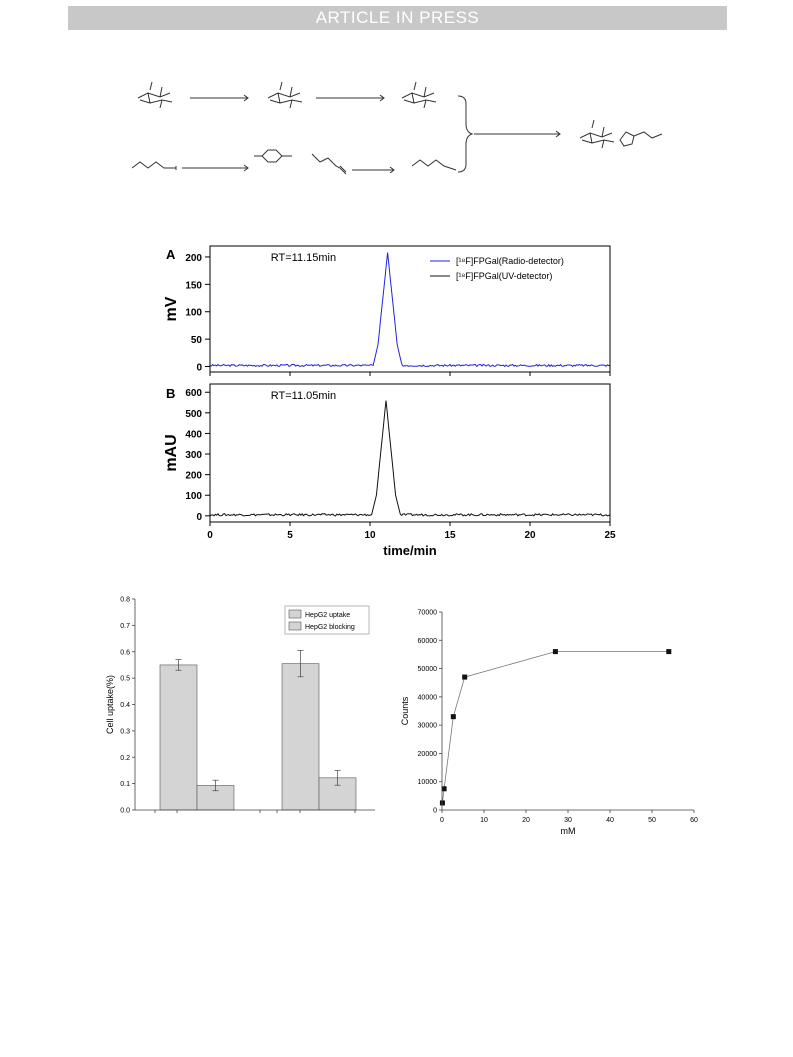 The width and height of the screenshot is (793, 1057). I want to click on radio-detector-trace, so click(410, 310).